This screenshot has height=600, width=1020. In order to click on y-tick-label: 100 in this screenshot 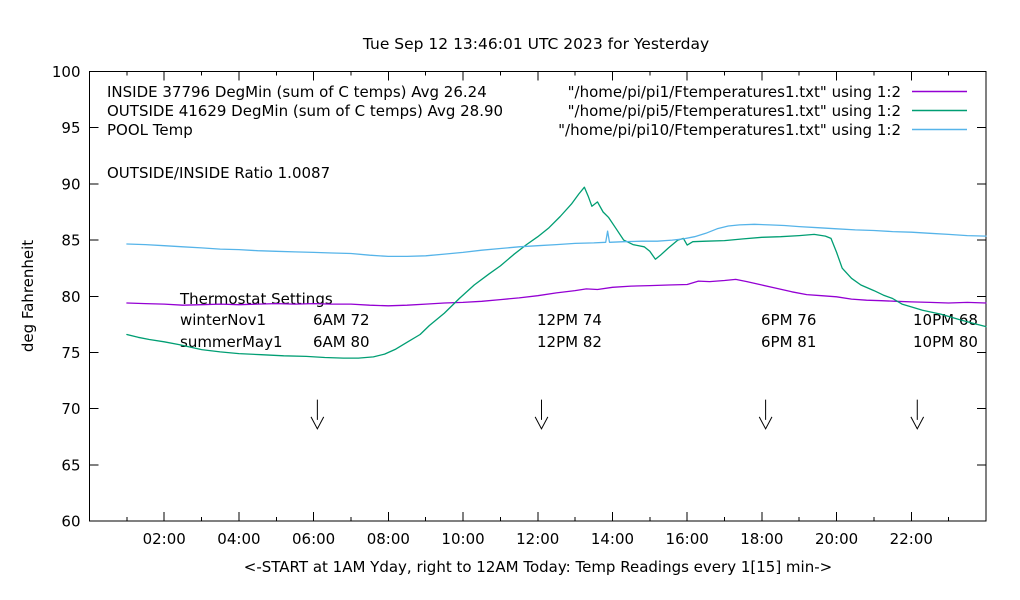, I will do `click(66, 72)`.